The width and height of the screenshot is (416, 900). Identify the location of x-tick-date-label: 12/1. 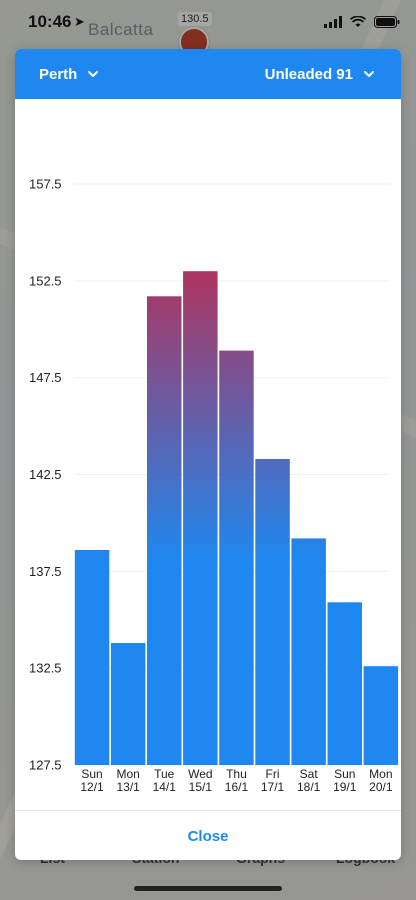
(92, 787).